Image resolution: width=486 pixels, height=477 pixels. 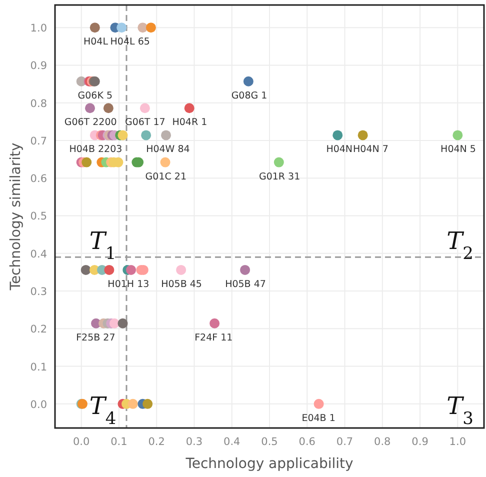 I want to click on annotation: T$_{1}$, so click(x=102, y=245).